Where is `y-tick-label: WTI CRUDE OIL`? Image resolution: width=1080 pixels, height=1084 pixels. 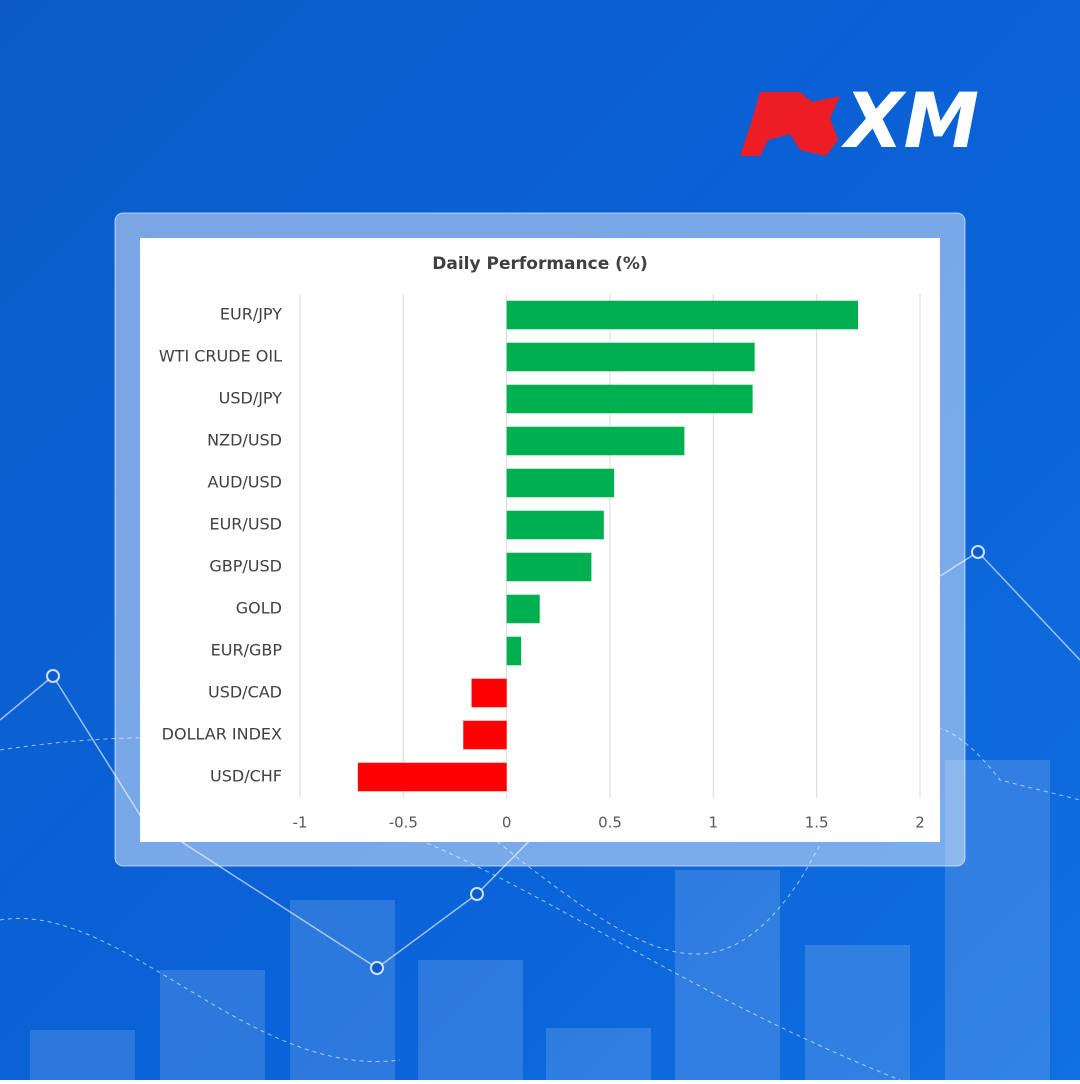 y-tick-label: WTI CRUDE OIL is located at coordinates (220, 356).